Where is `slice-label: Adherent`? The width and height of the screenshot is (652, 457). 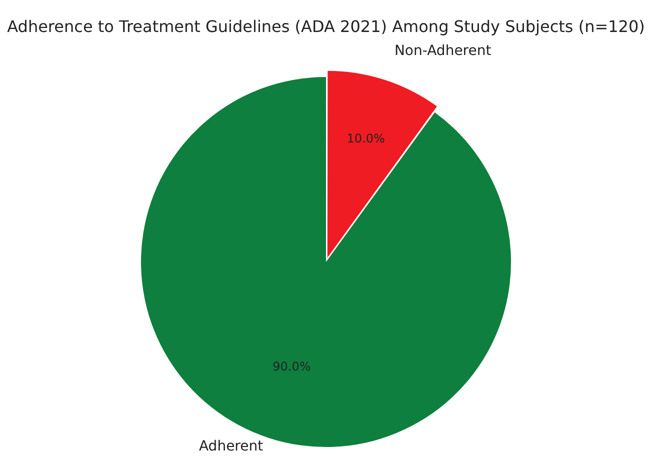
slice-label: Adherent is located at coordinates (231, 446).